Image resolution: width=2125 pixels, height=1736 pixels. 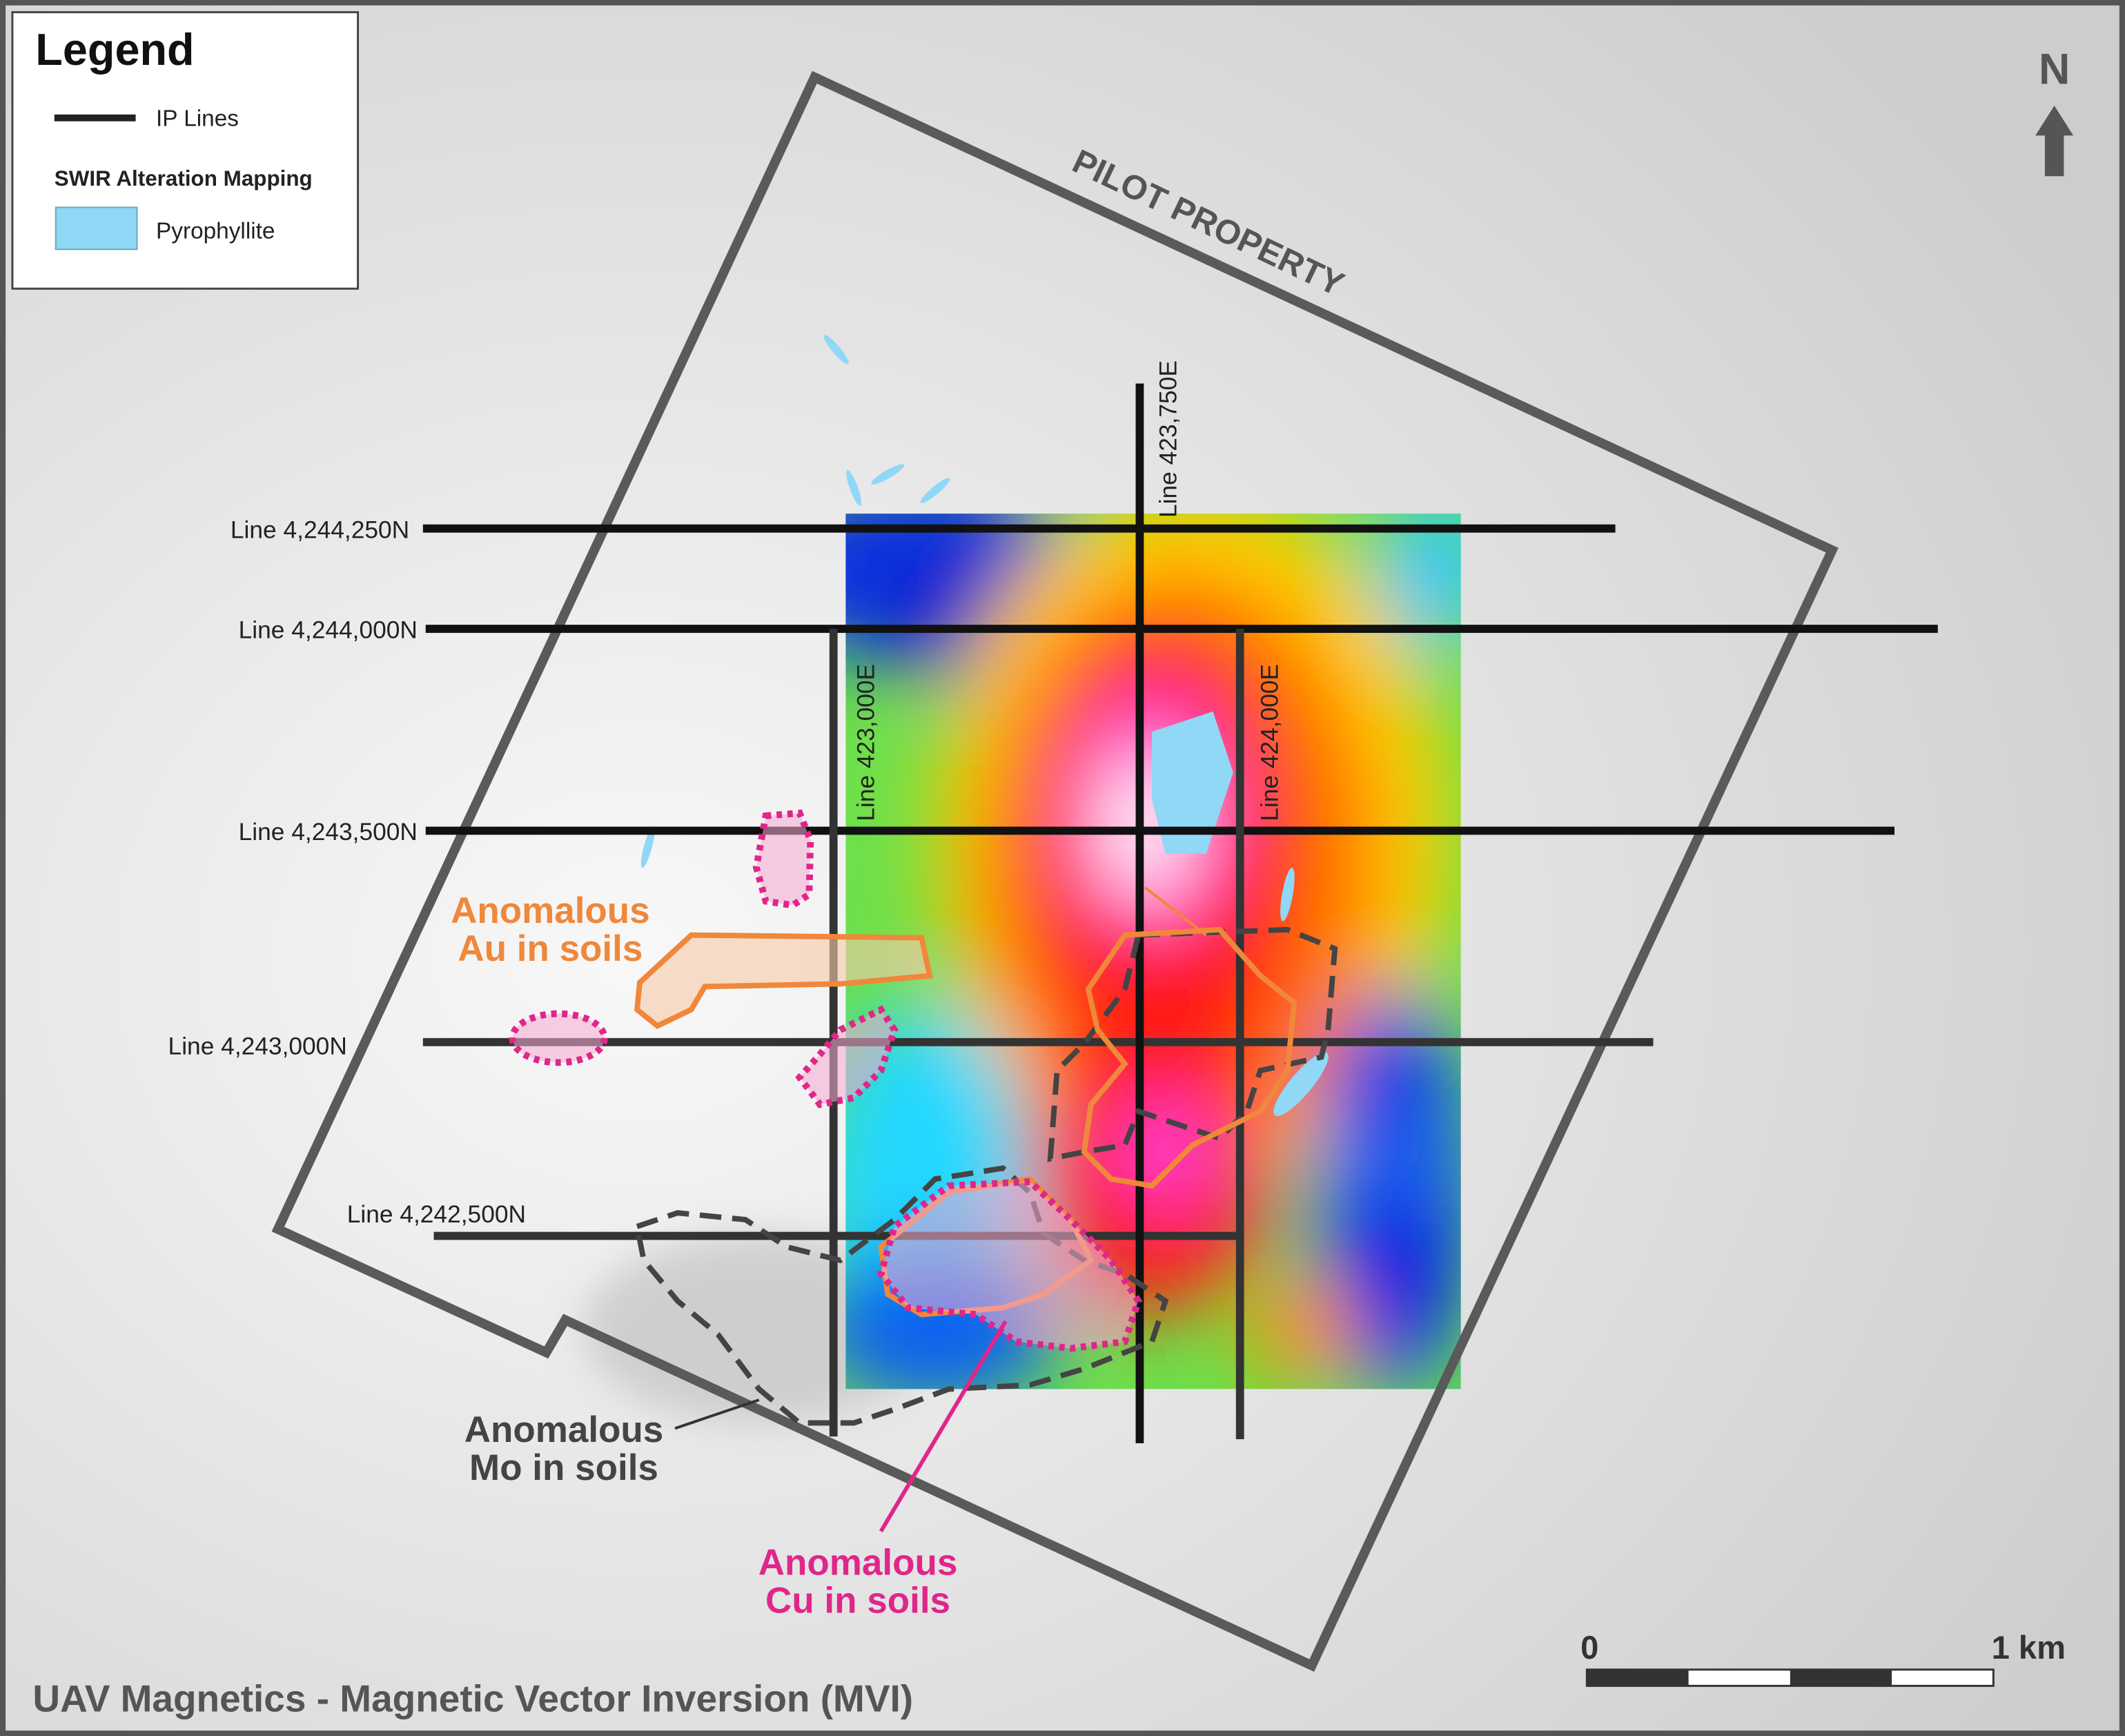 I want to click on cu-anomaly, so click(x=825, y=1080).